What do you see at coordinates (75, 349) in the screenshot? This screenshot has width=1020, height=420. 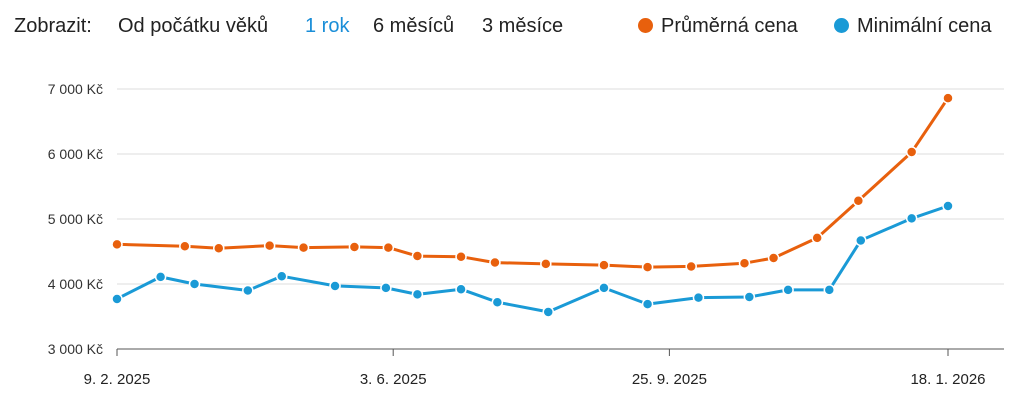 I see `y-tick-label: 3 000 Kč` at bounding box center [75, 349].